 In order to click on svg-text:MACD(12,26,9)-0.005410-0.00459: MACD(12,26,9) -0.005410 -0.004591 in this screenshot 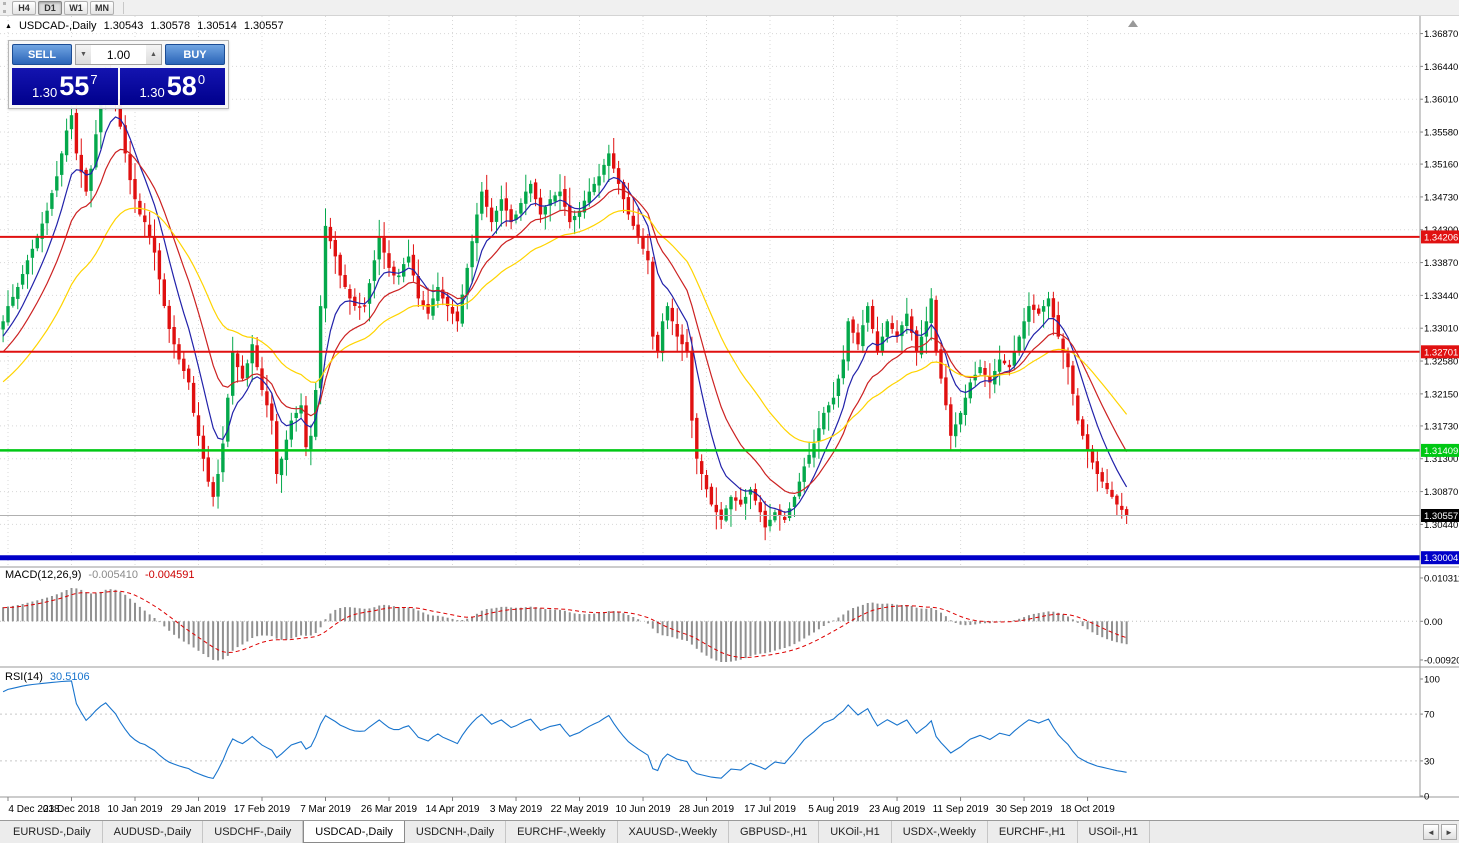, I will do `click(100, 575)`.